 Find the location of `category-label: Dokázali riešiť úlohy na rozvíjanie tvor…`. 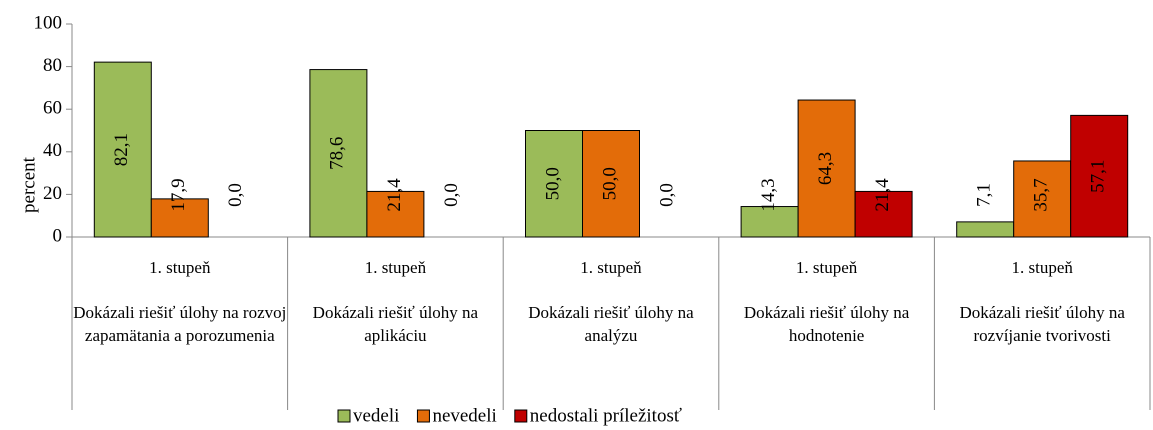

category-label: Dokázali riešiť úlohy na rozvíjanie tvor… is located at coordinates (1042, 324).